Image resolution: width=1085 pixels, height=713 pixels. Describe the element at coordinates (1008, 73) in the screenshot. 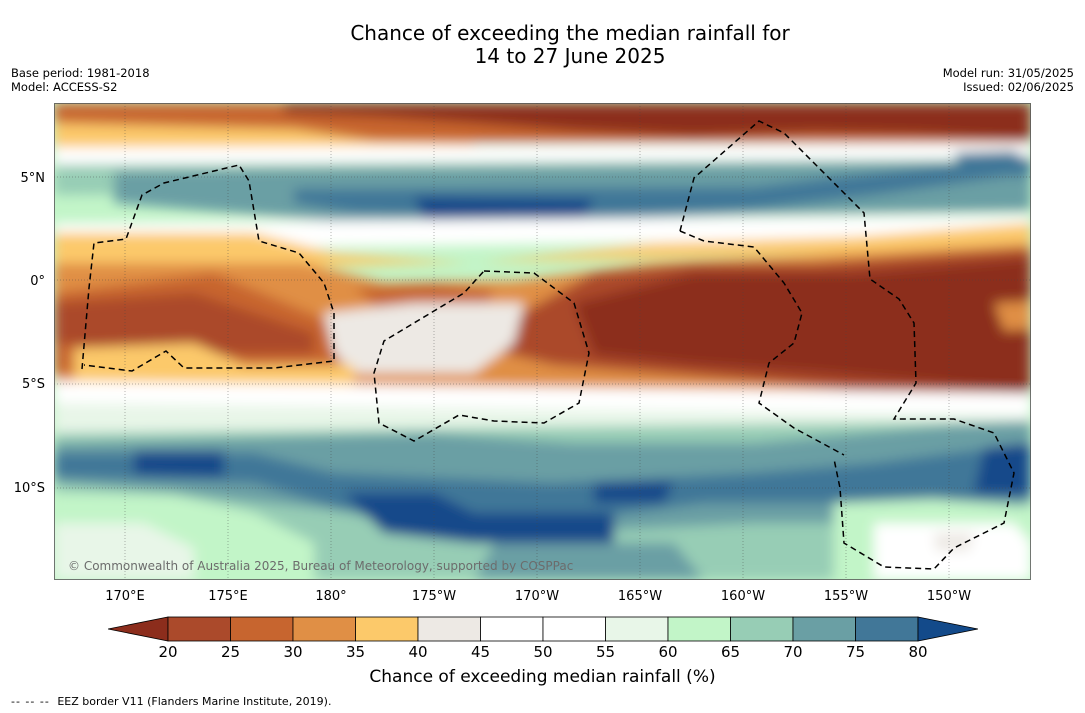

I see `model-run: Model run: 31/05/2025` at that location.